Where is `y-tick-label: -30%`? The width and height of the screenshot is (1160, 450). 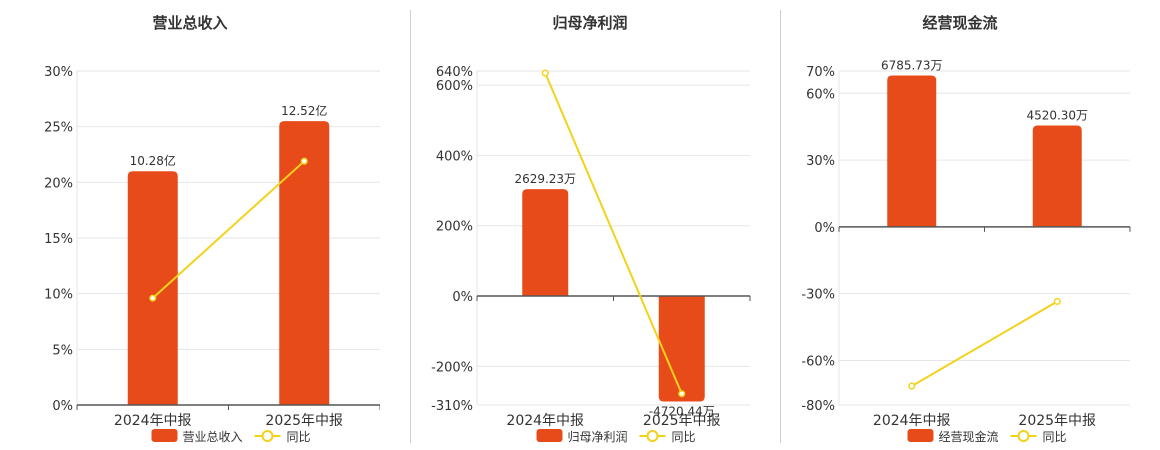 y-tick-label: -30% is located at coordinates (818, 295).